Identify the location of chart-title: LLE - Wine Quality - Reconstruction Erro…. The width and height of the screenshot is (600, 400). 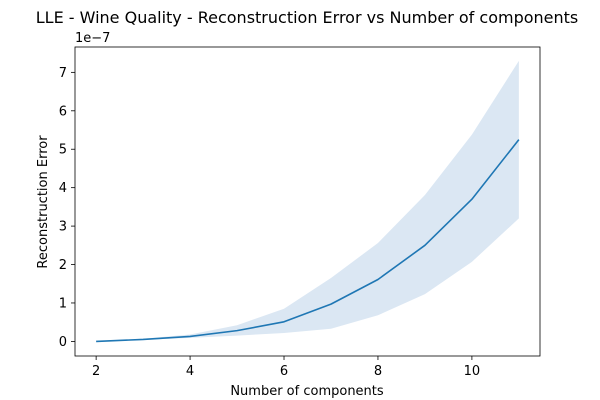
(307, 17).